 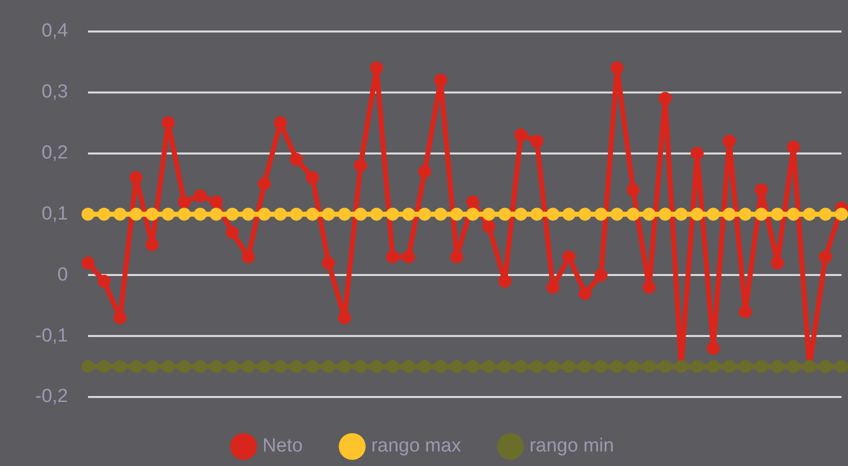 I want to click on y-tick-label: 0, so click(x=62, y=275).